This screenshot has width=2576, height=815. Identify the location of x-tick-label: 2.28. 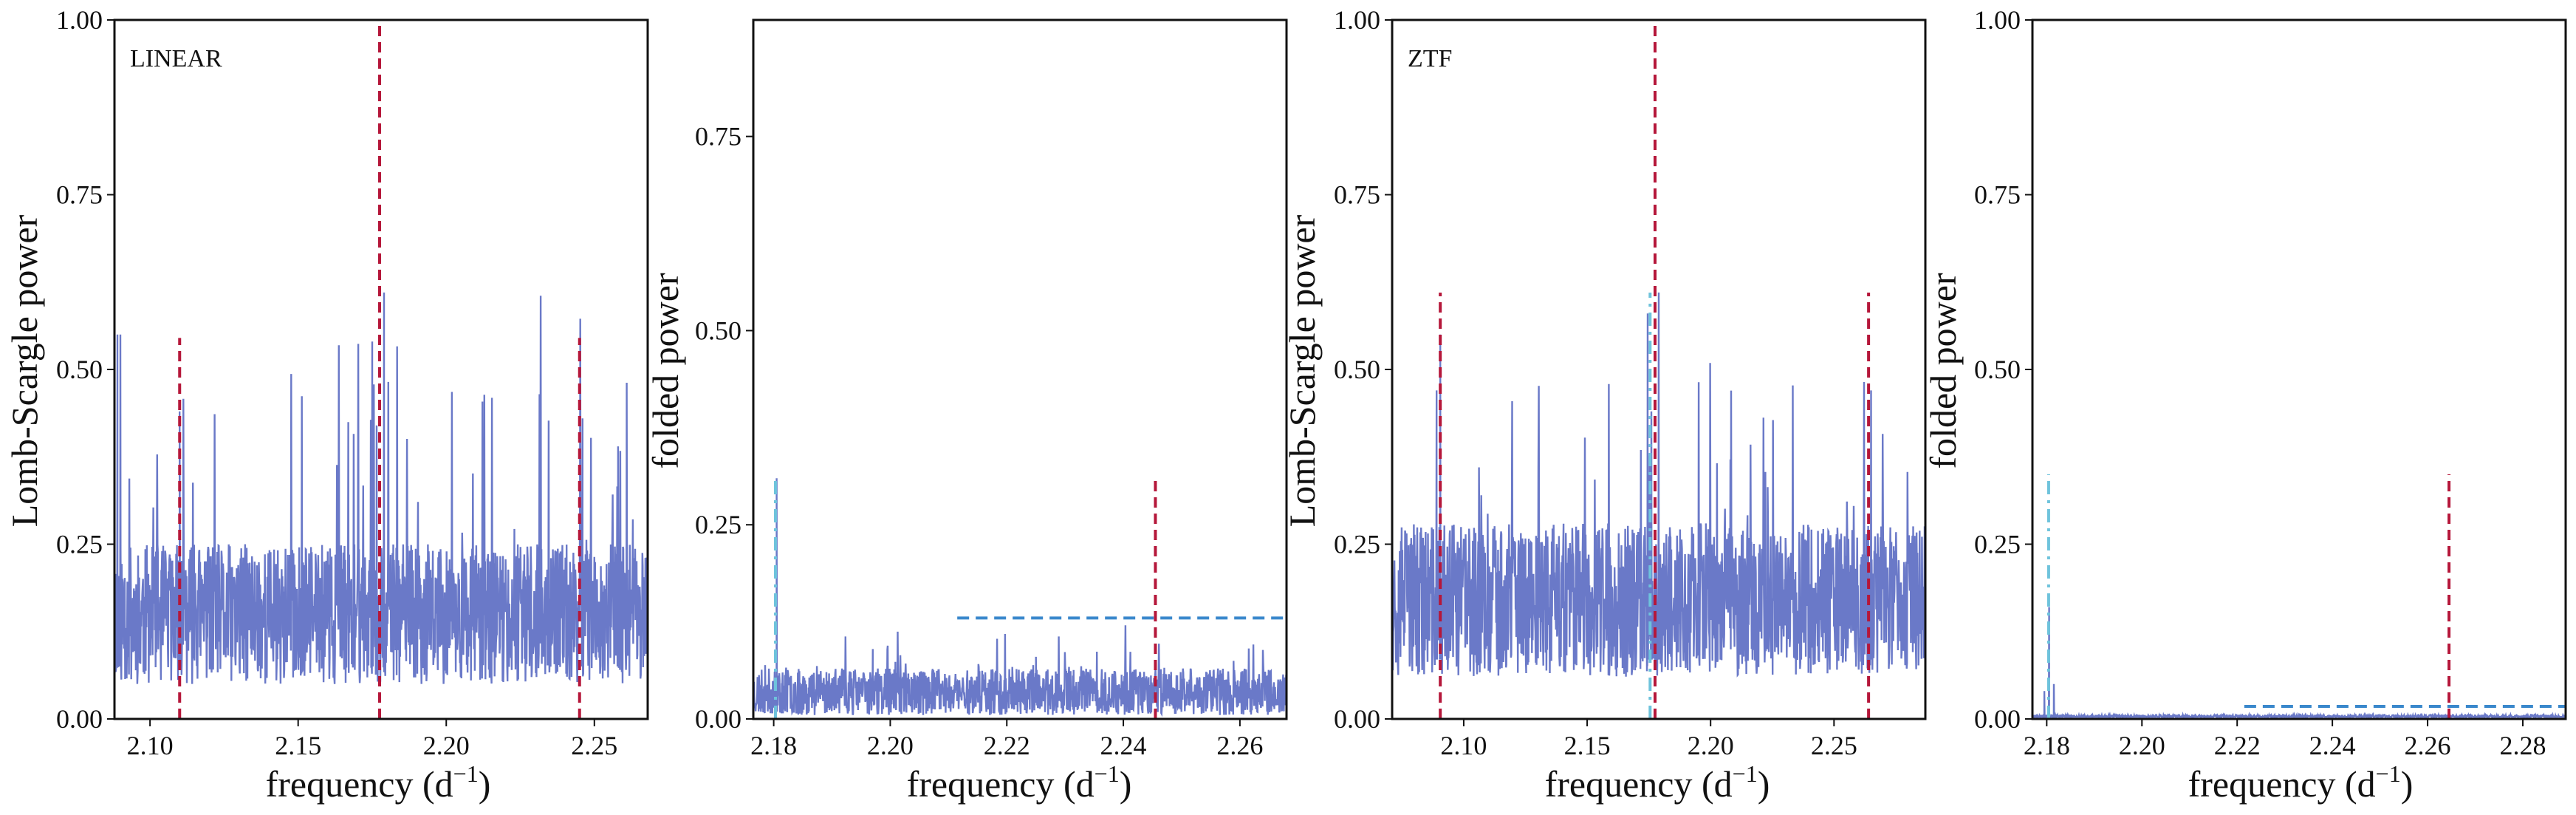
(2522, 745).